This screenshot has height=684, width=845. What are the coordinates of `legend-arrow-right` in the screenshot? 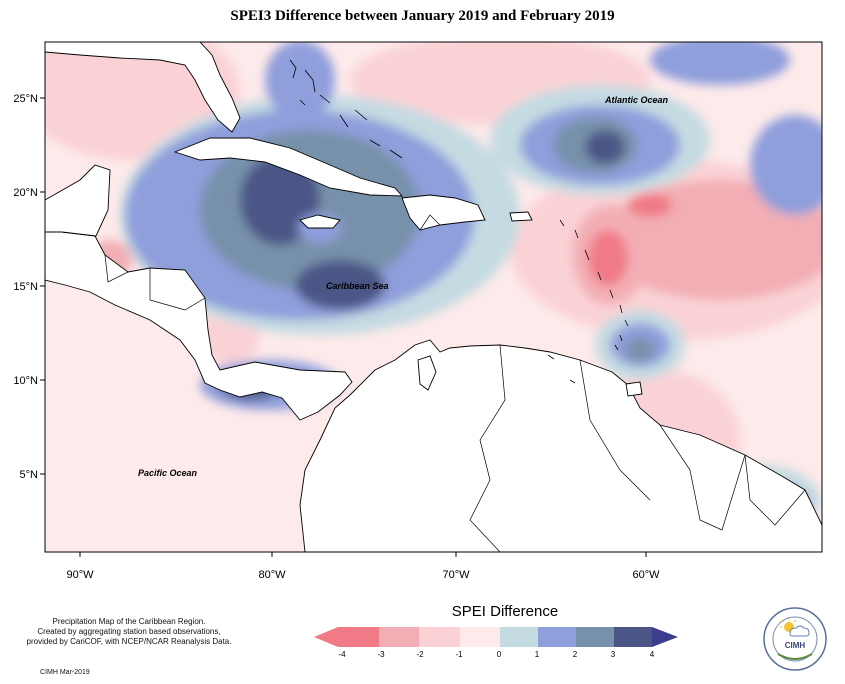 It's located at (665, 637).